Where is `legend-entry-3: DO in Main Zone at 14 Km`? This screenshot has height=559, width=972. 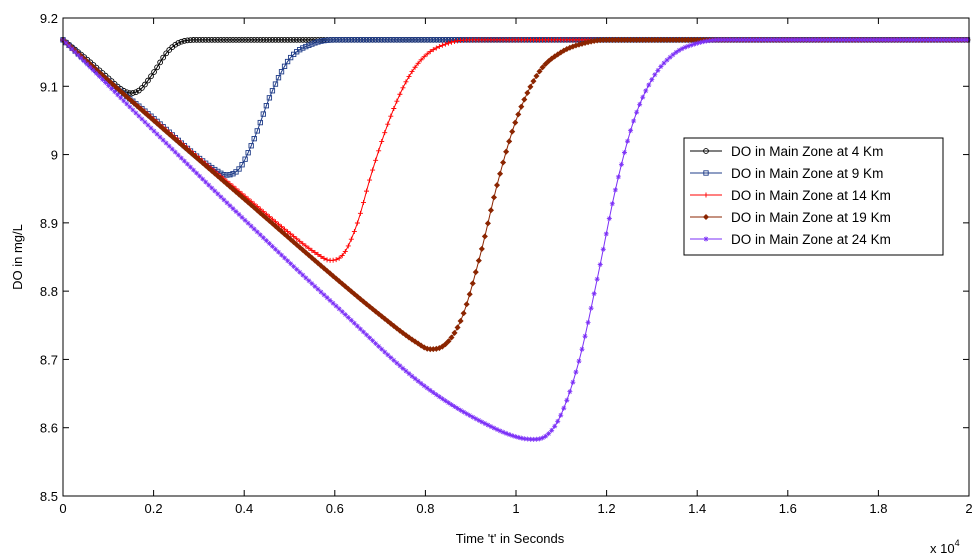 legend-entry-3: DO in Main Zone at 14 Km is located at coordinates (790, 195).